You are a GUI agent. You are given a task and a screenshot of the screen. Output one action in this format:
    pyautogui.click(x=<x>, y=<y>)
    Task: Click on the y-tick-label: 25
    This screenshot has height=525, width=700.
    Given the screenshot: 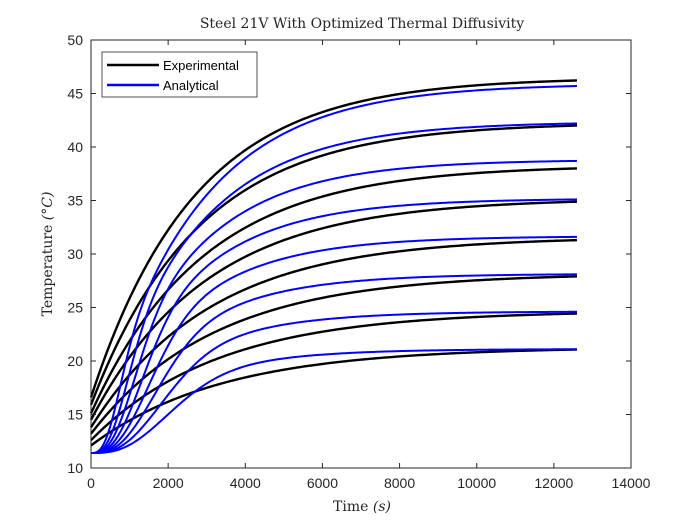 What is the action you would take?
    pyautogui.click(x=75, y=308)
    